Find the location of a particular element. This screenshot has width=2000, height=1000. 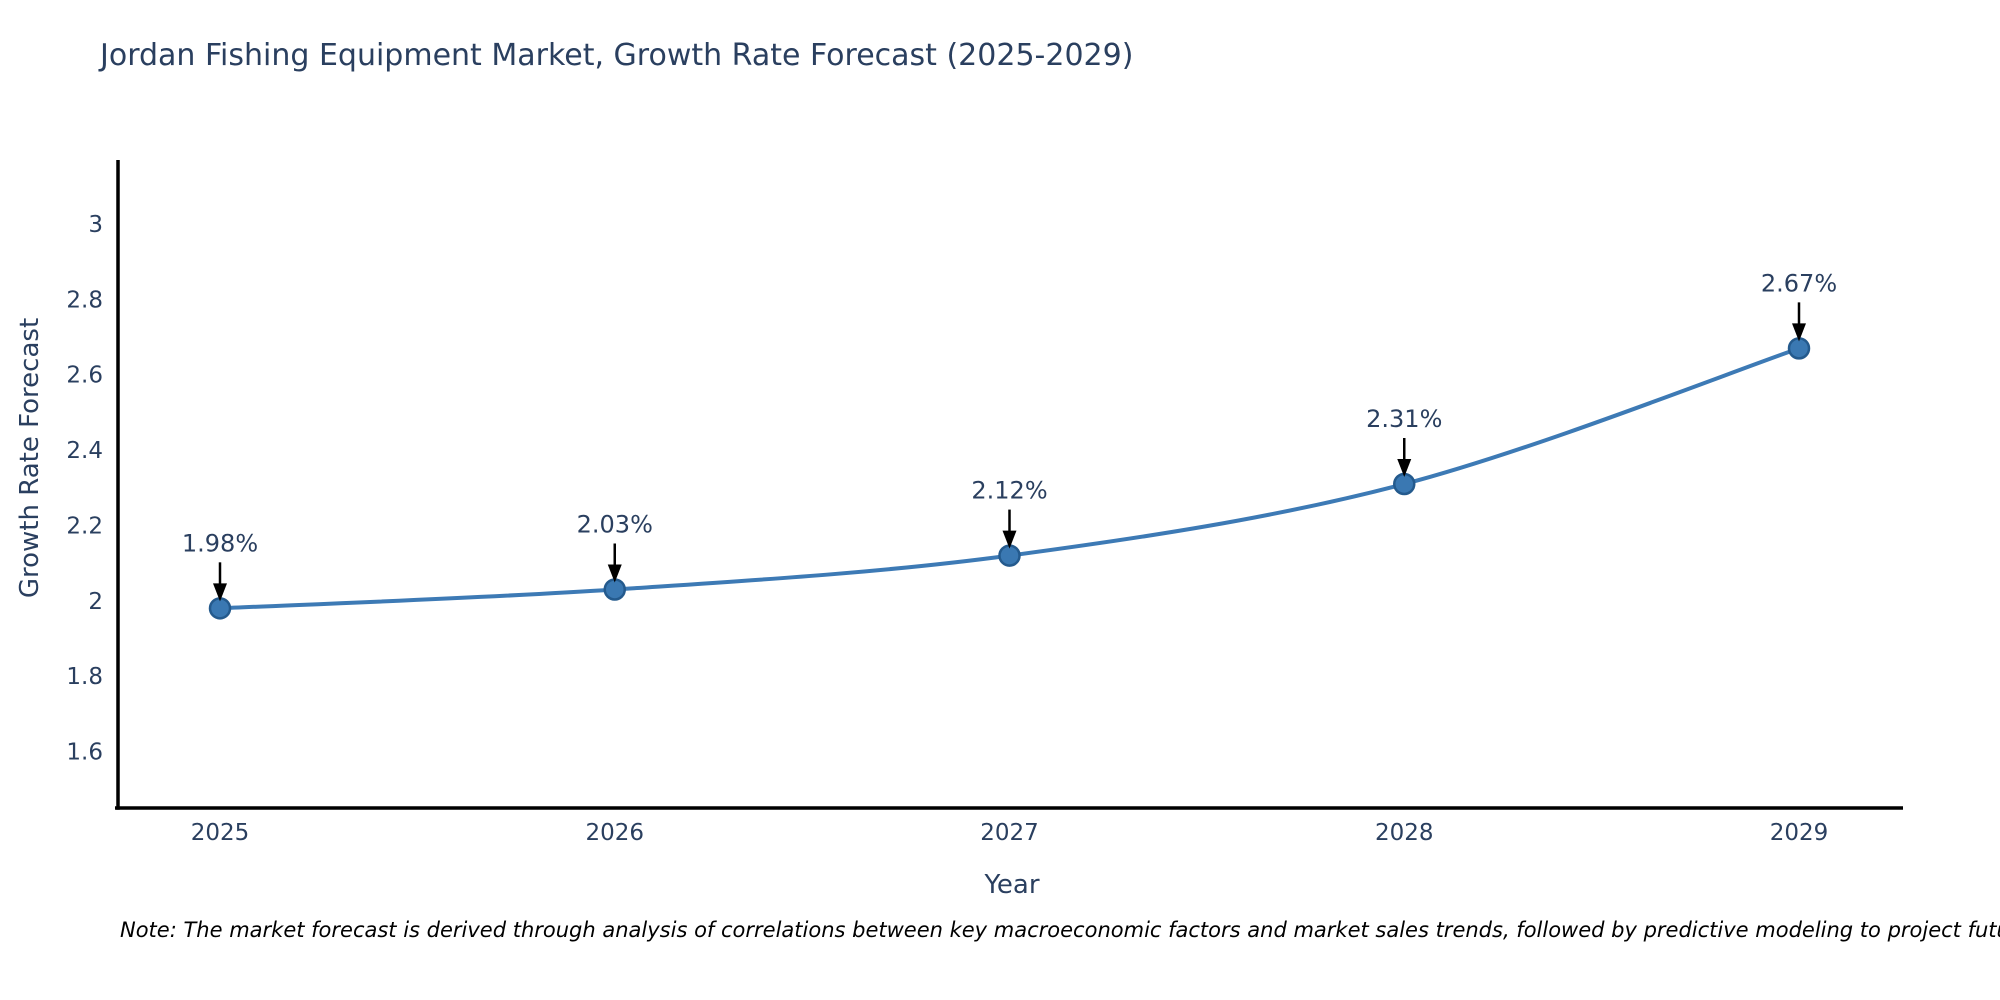

y-tick-label: 2.2 is located at coordinates (84, 526).